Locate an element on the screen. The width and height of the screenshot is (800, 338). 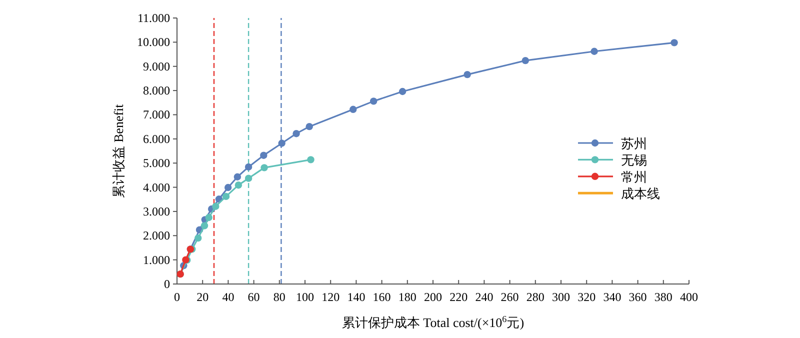
x-tick-label: 100 is located at coordinates (305, 297).